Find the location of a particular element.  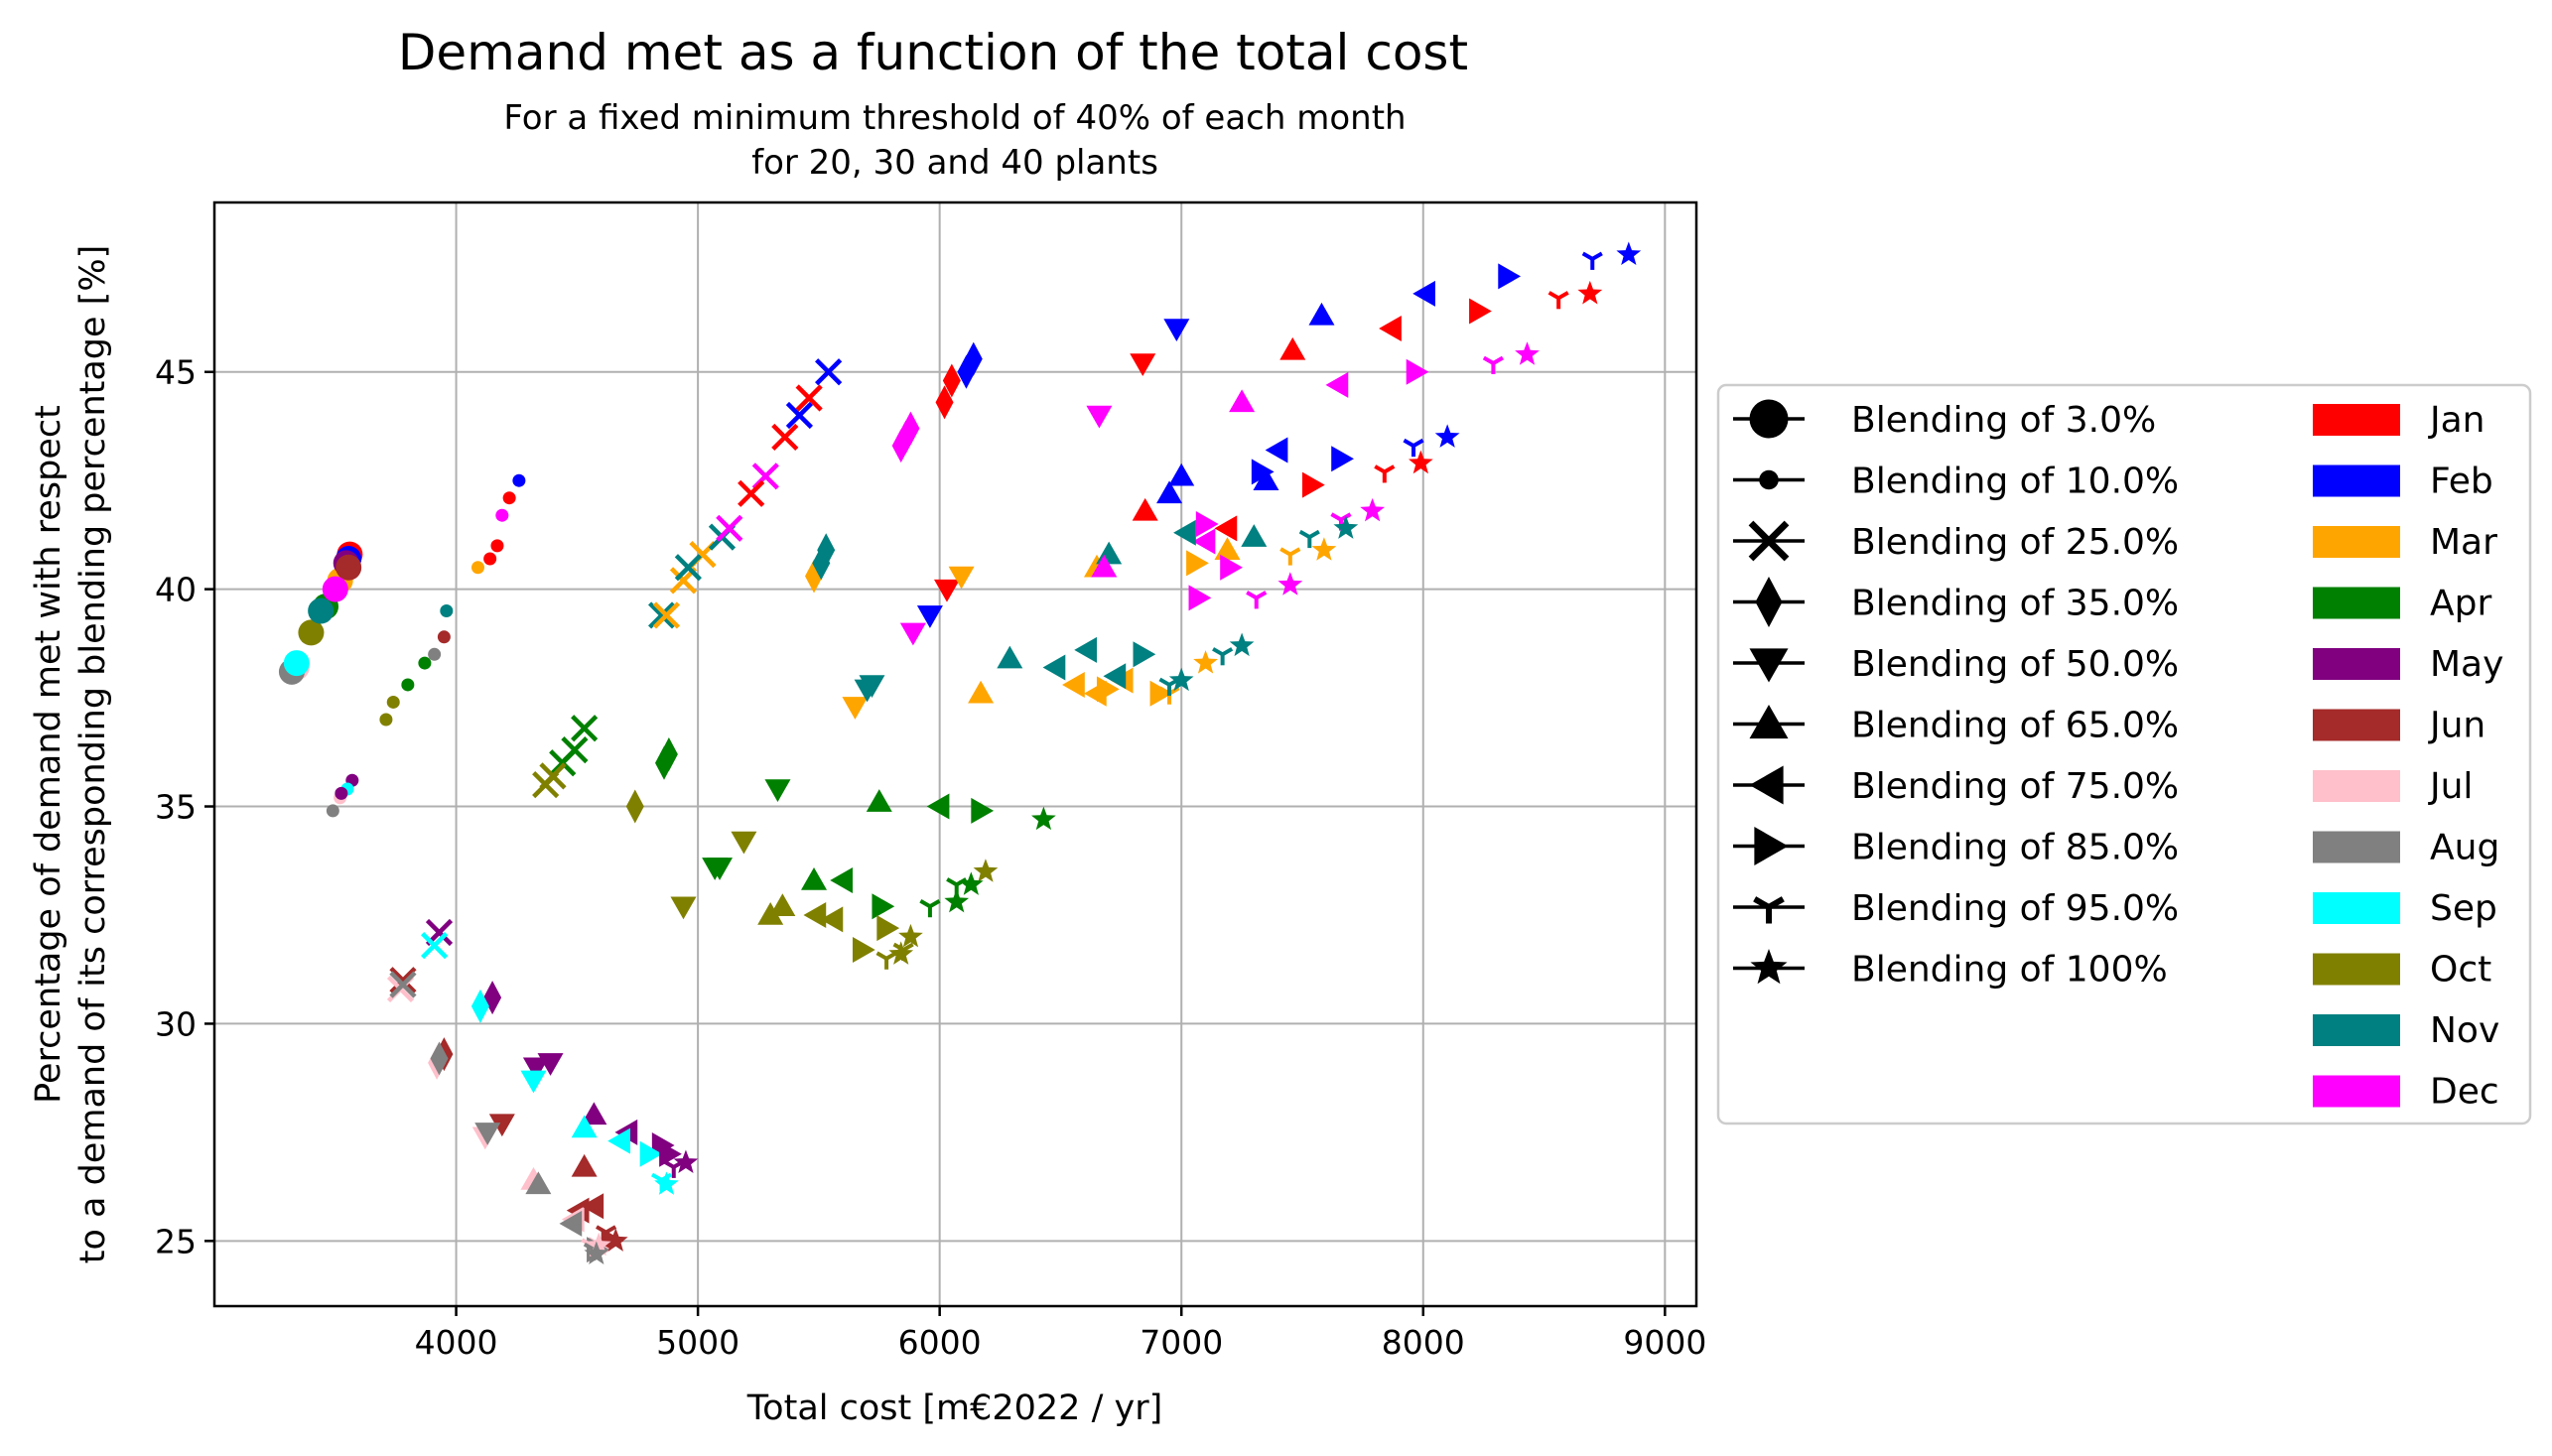

legend-month-swatch-jul is located at coordinates (2356, 786).